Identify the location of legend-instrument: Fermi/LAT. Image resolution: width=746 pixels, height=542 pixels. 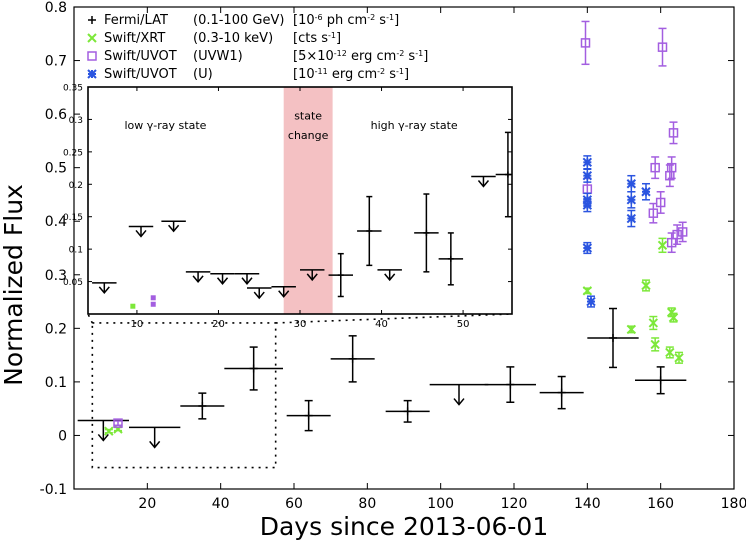
(136, 20).